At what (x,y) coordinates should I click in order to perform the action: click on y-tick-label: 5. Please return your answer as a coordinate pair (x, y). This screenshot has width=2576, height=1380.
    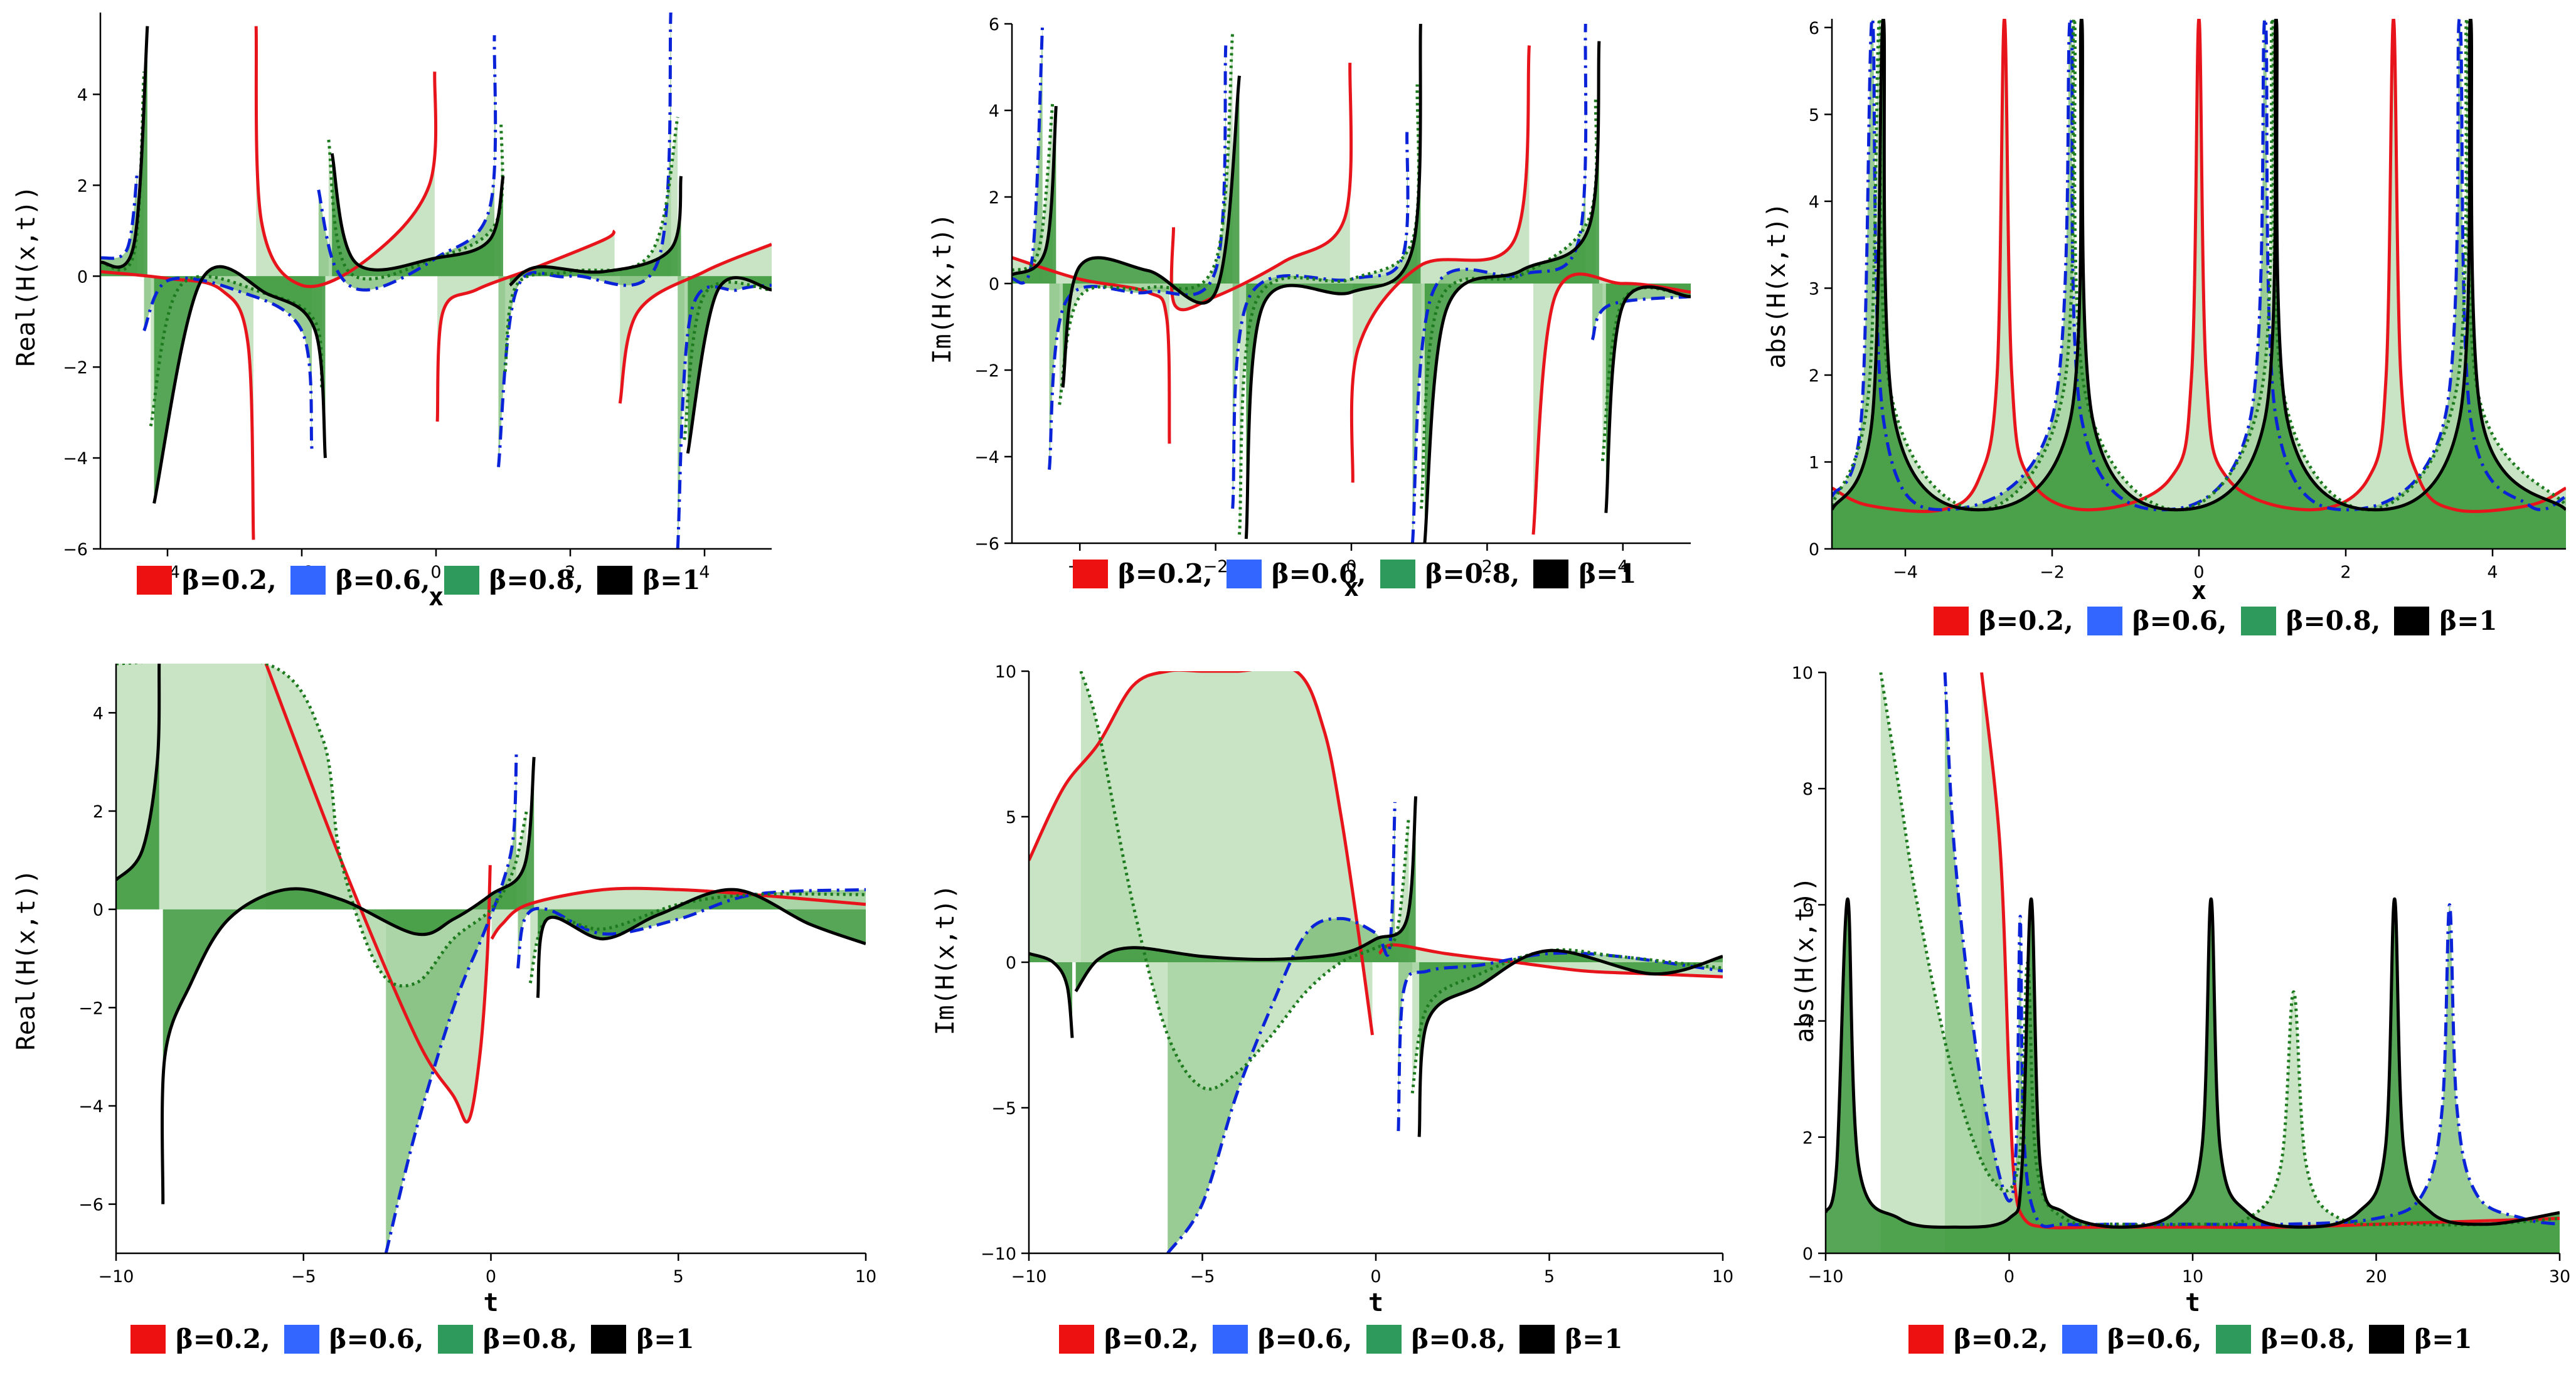
    Looking at the image, I should click on (1814, 115).